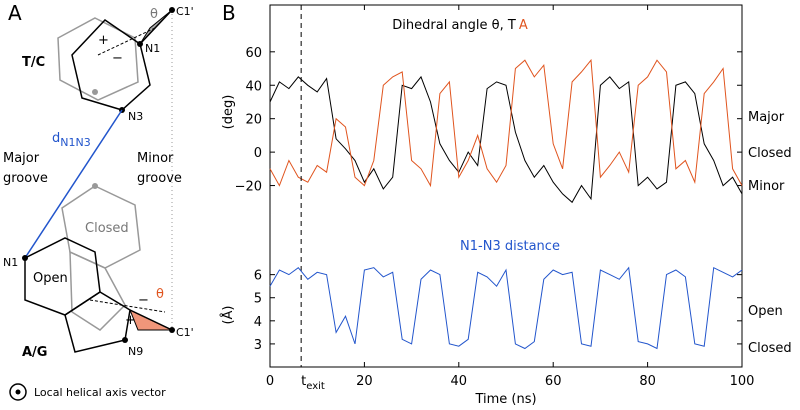  Describe the element at coordinates (253, 86) in the screenshot. I see `y-tick-label: 40` at that location.